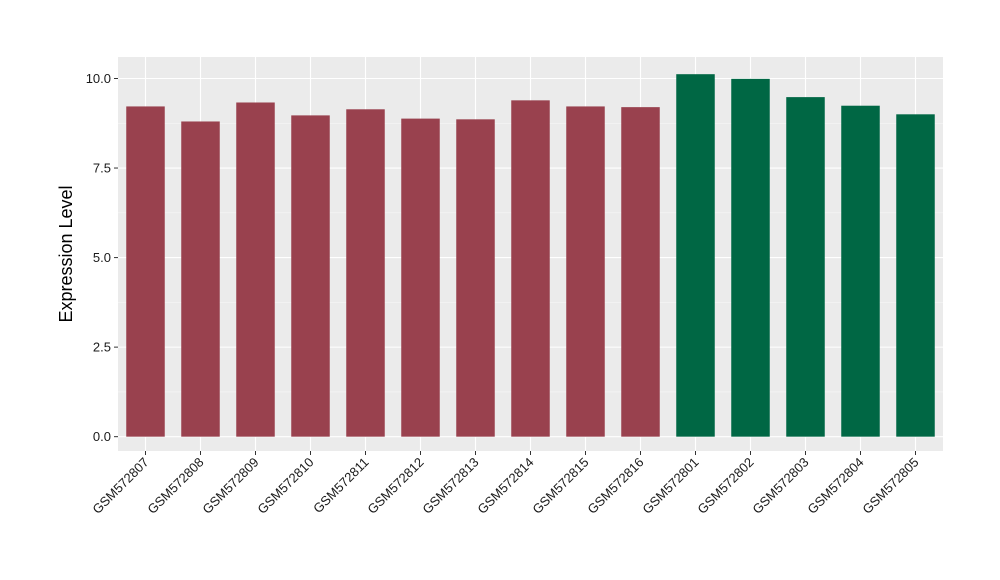  Describe the element at coordinates (780, 486) in the screenshot. I see `x-tick-label: GSM572803` at that location.